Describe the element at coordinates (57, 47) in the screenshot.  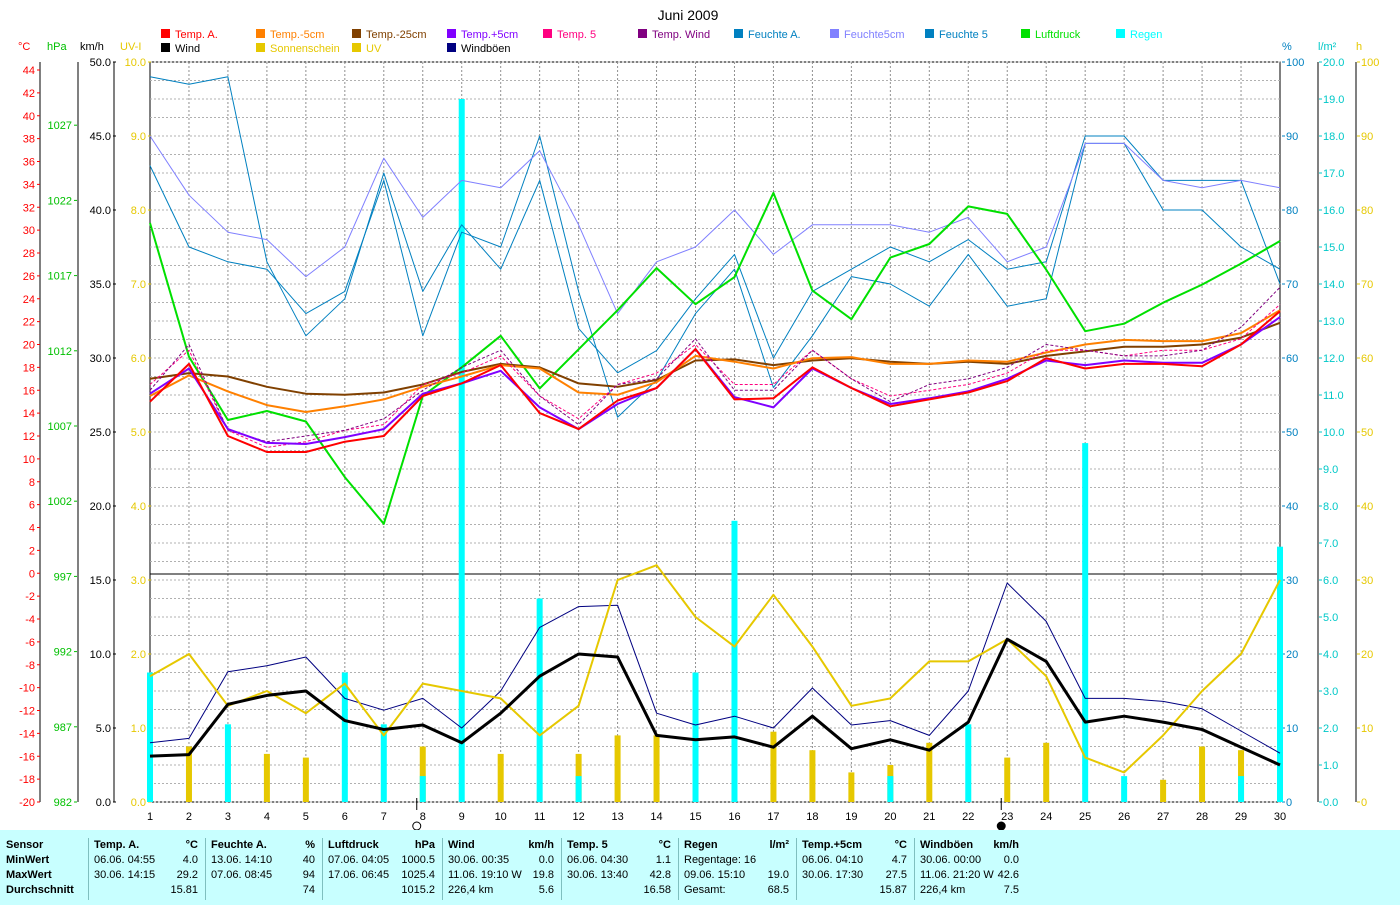
I see `axis-header-hpa: hPa` at that location.